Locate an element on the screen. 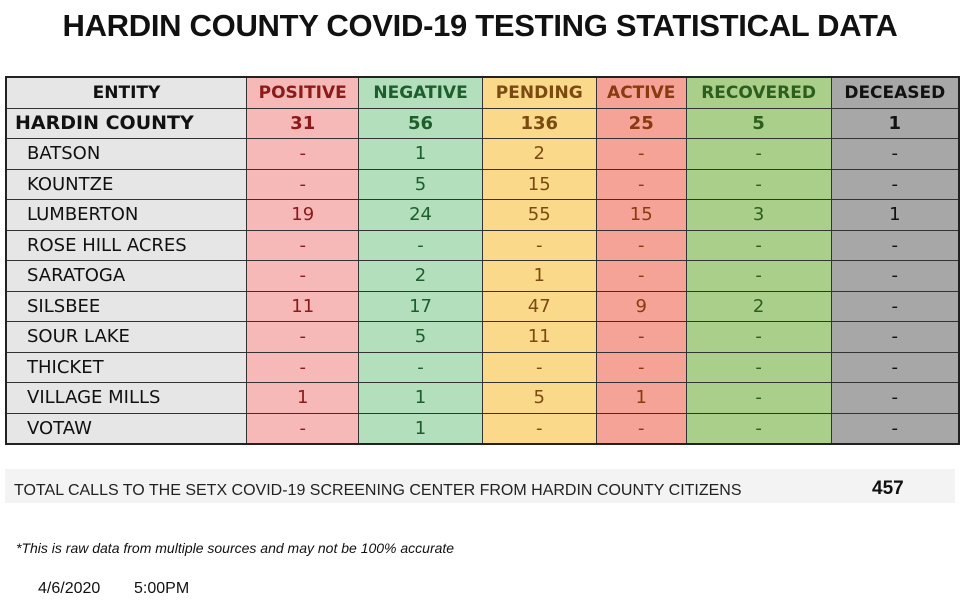 This screenshot has width=960, height=608. cell-negative: 17 is located at coordinates (420, 306).